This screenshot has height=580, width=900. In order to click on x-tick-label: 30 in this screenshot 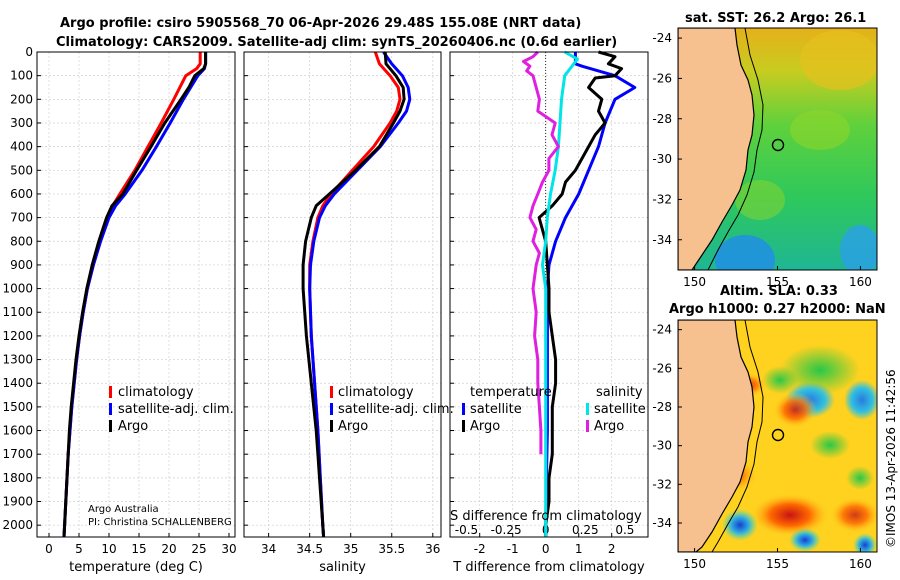, I will do `click(228, 549)`.